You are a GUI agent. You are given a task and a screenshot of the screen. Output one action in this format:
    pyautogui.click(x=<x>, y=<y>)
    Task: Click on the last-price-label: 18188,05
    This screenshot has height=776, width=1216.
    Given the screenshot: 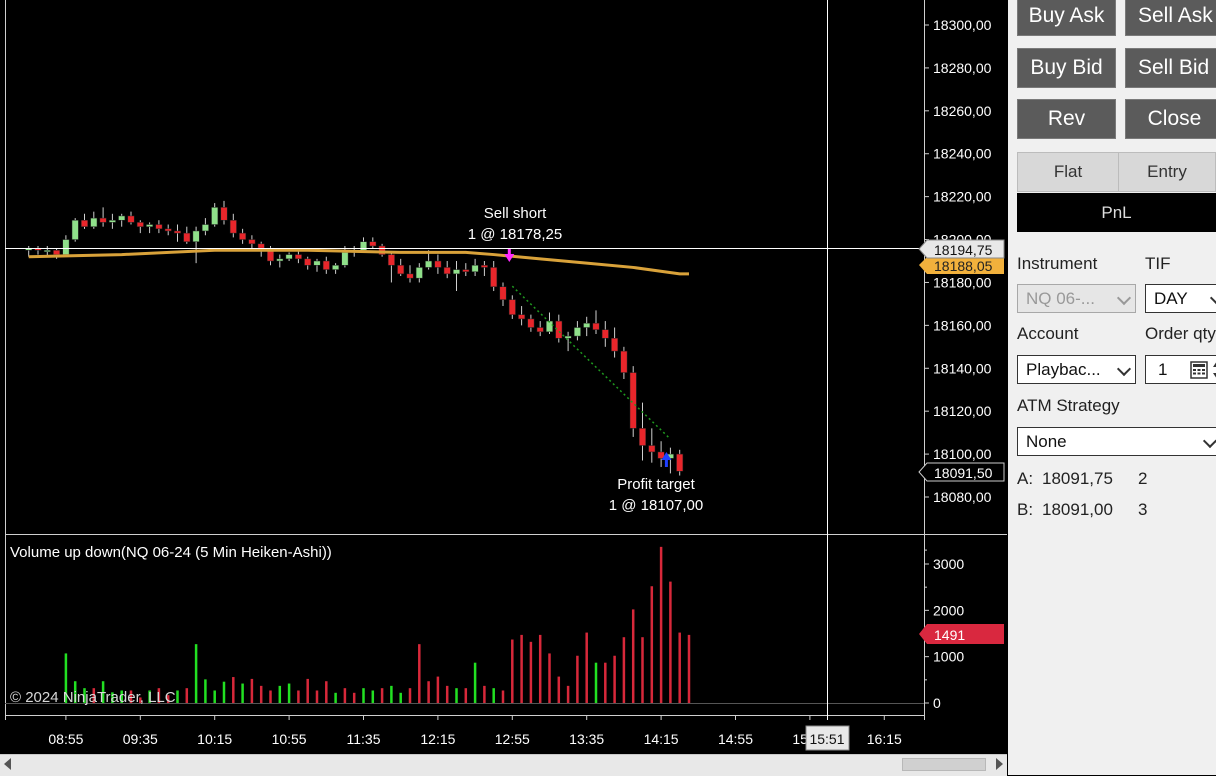 What is the action you would take?
    pyautogui.click(x=963, y=266)
    